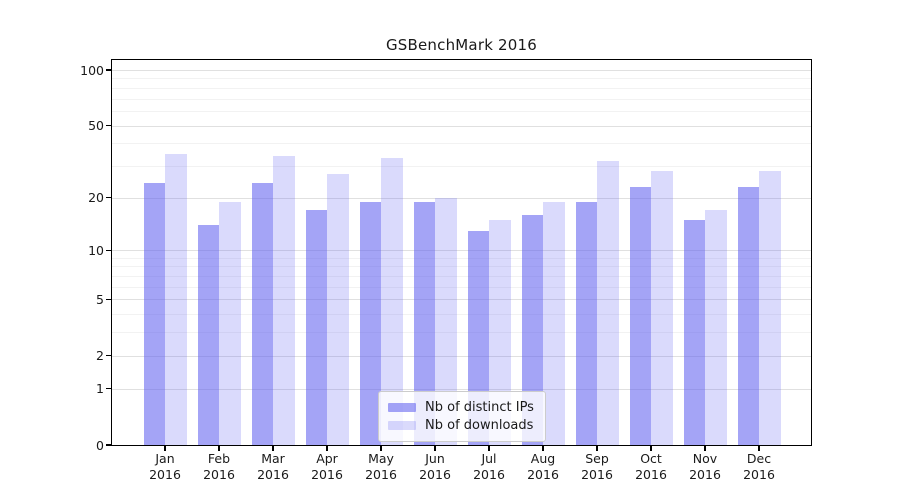 The image size is (900, 500). What do you see at coordinates (705, 458) in the screenshot?
I see `x-tick-month: Nov` at bounding box center [705, 458].